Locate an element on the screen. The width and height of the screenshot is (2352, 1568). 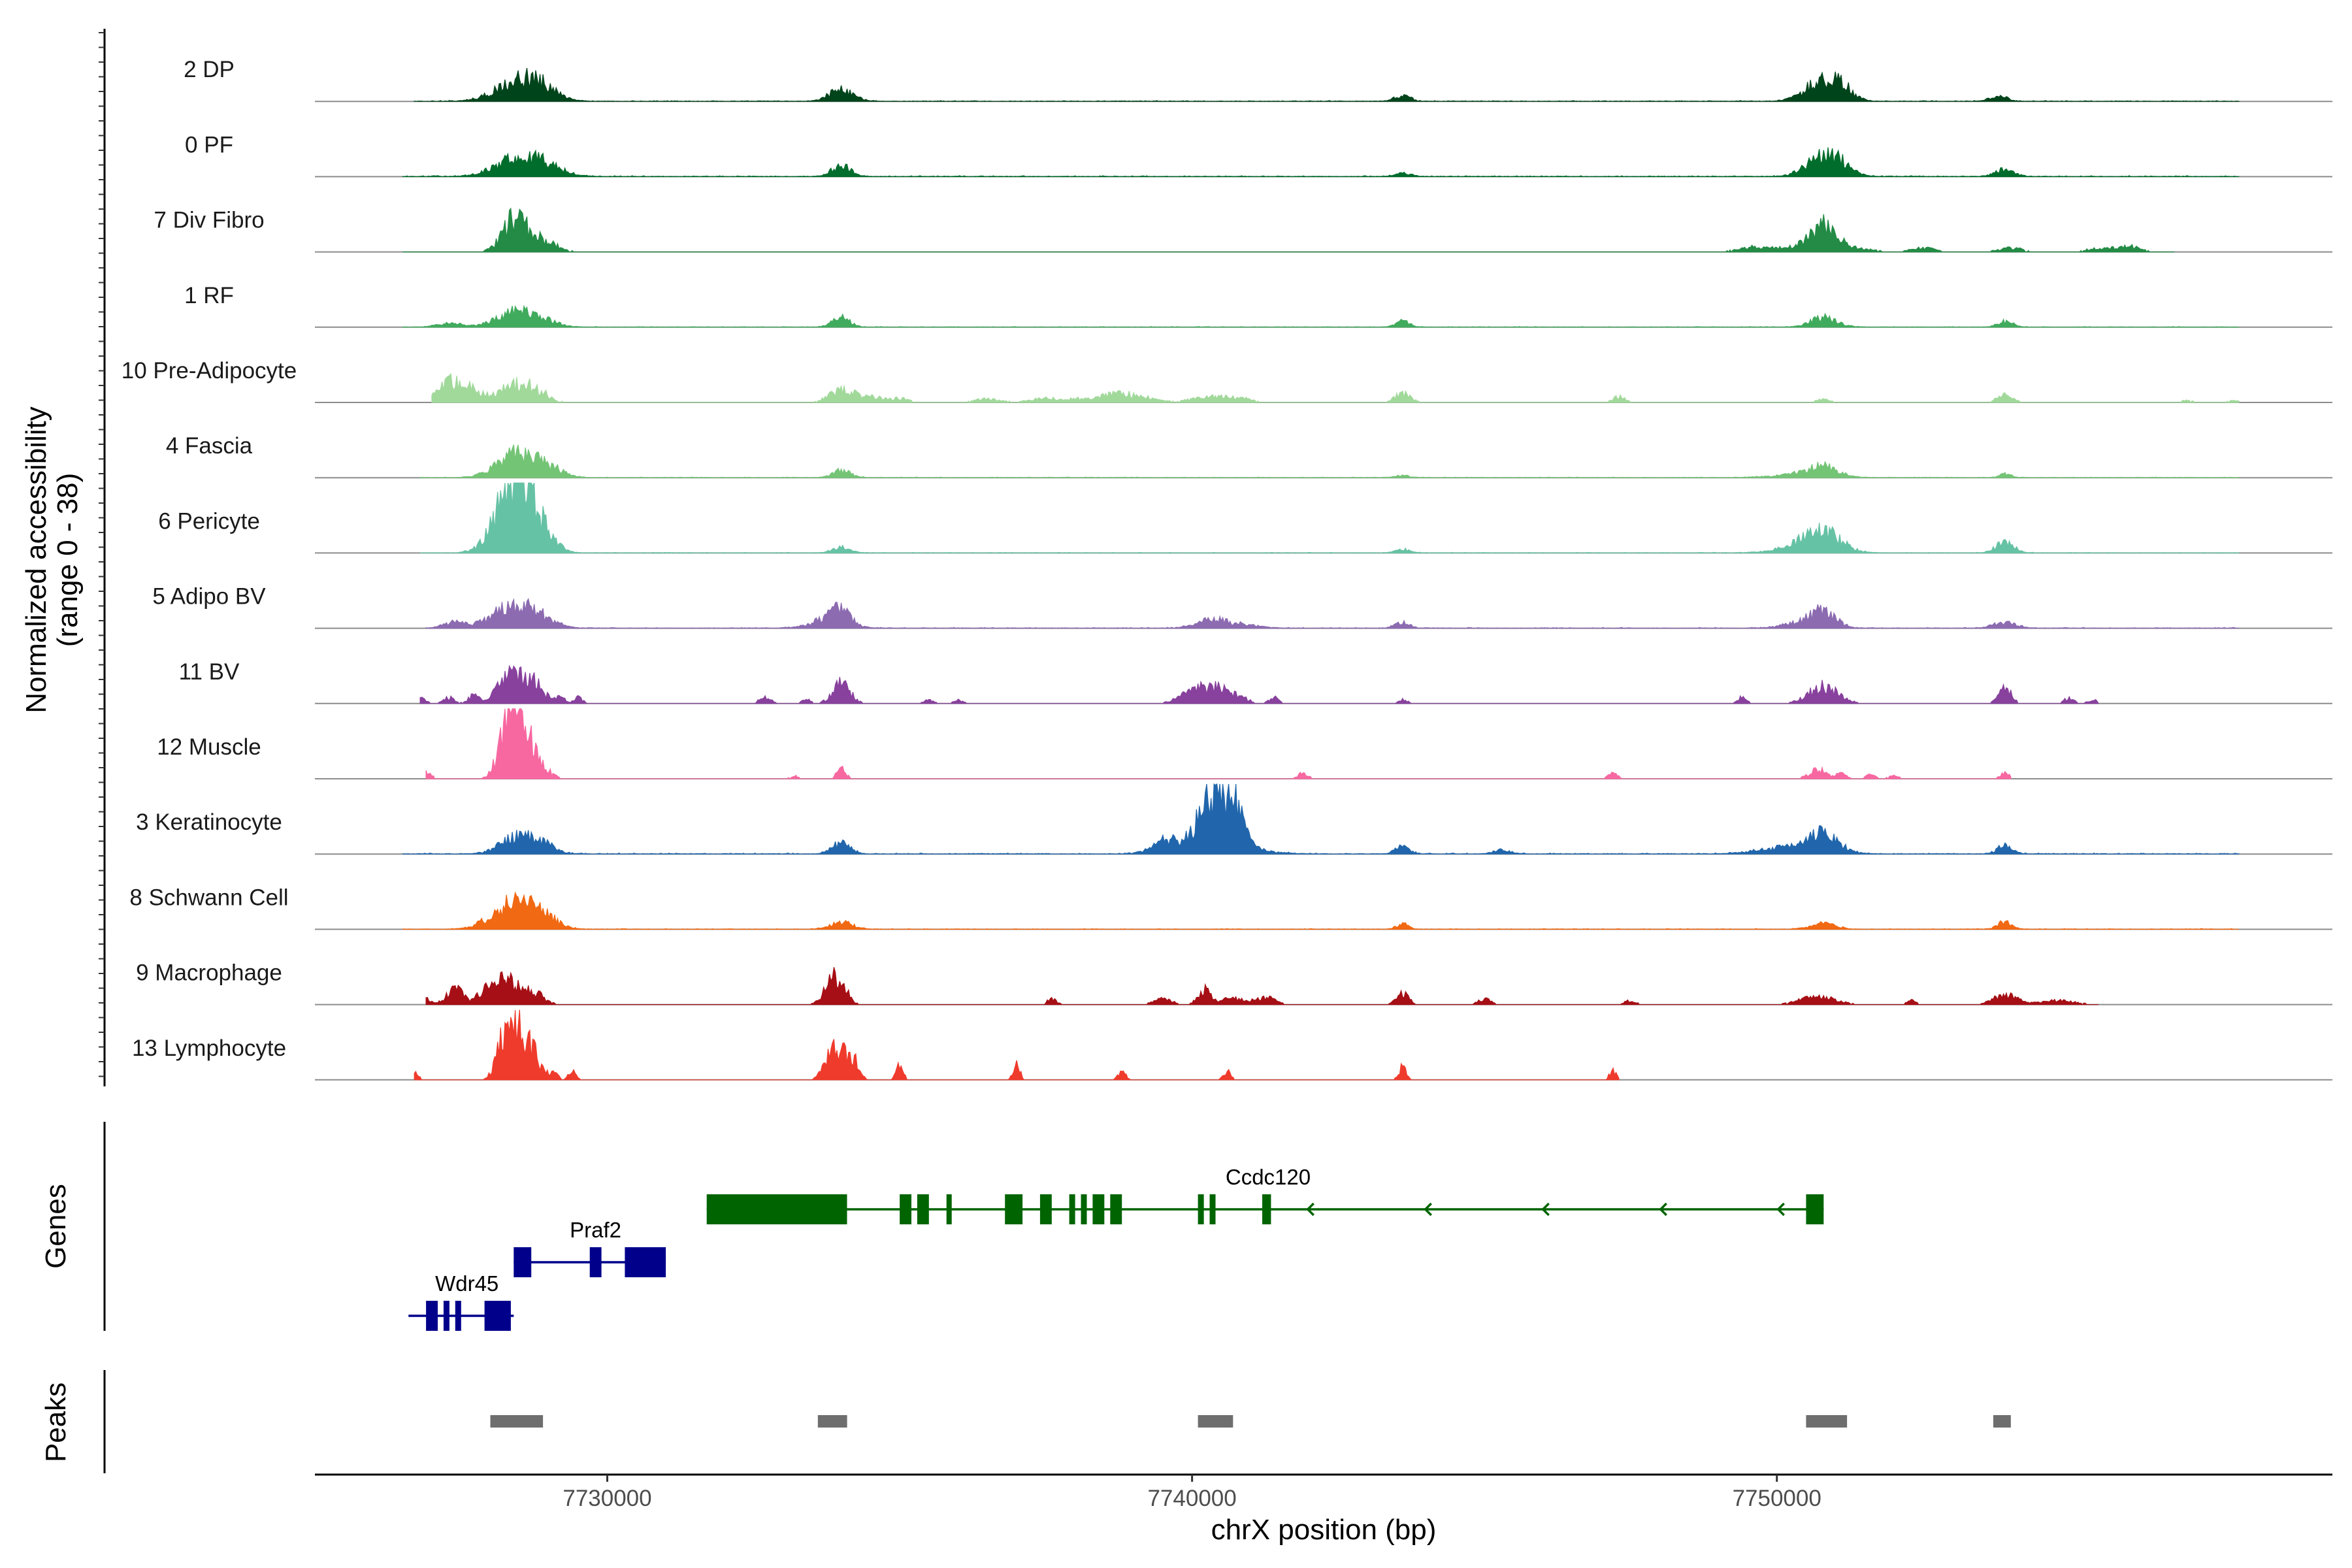
track-label: 10 Pre-Adipocyte is located at coordinates (209, 371).